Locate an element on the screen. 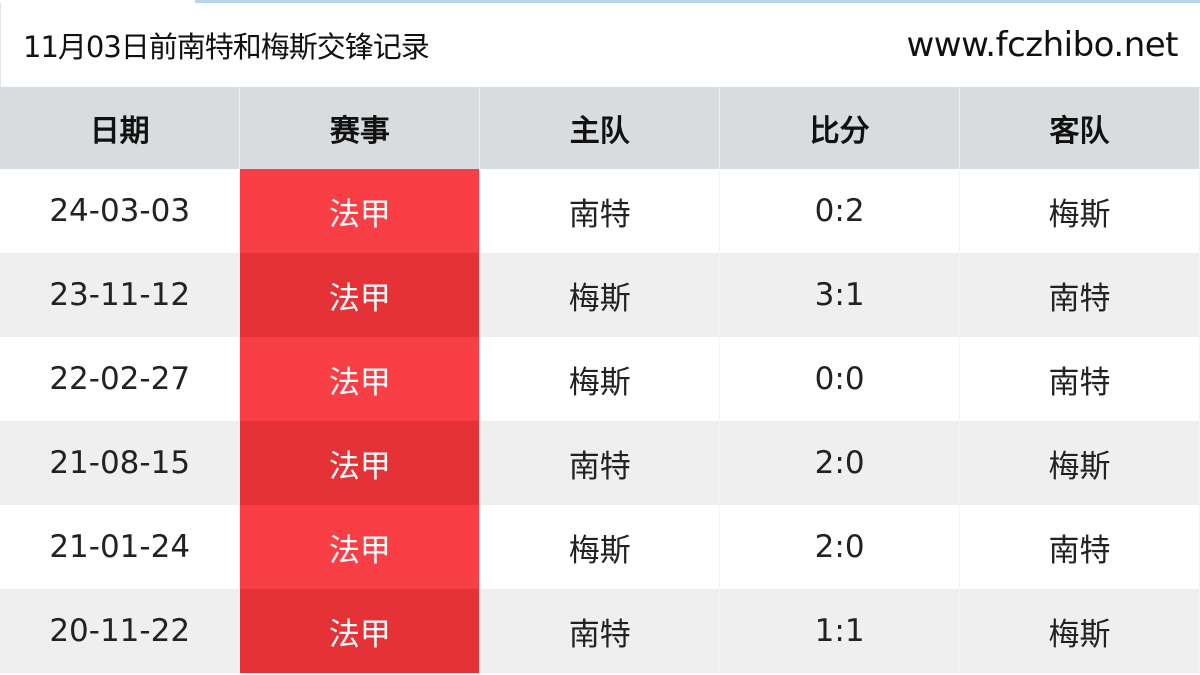 Image resolution: width=1200 pixels, height=675 pixels. table-row: 20-11-22 法甲 南特 1:1 梅斯 is located at coordinates (600, 631).